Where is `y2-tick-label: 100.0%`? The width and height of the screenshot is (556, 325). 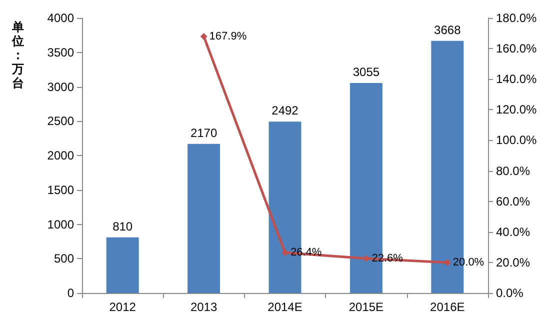 y2-tick-label: 100.0% is located at coordinates (517, 140).